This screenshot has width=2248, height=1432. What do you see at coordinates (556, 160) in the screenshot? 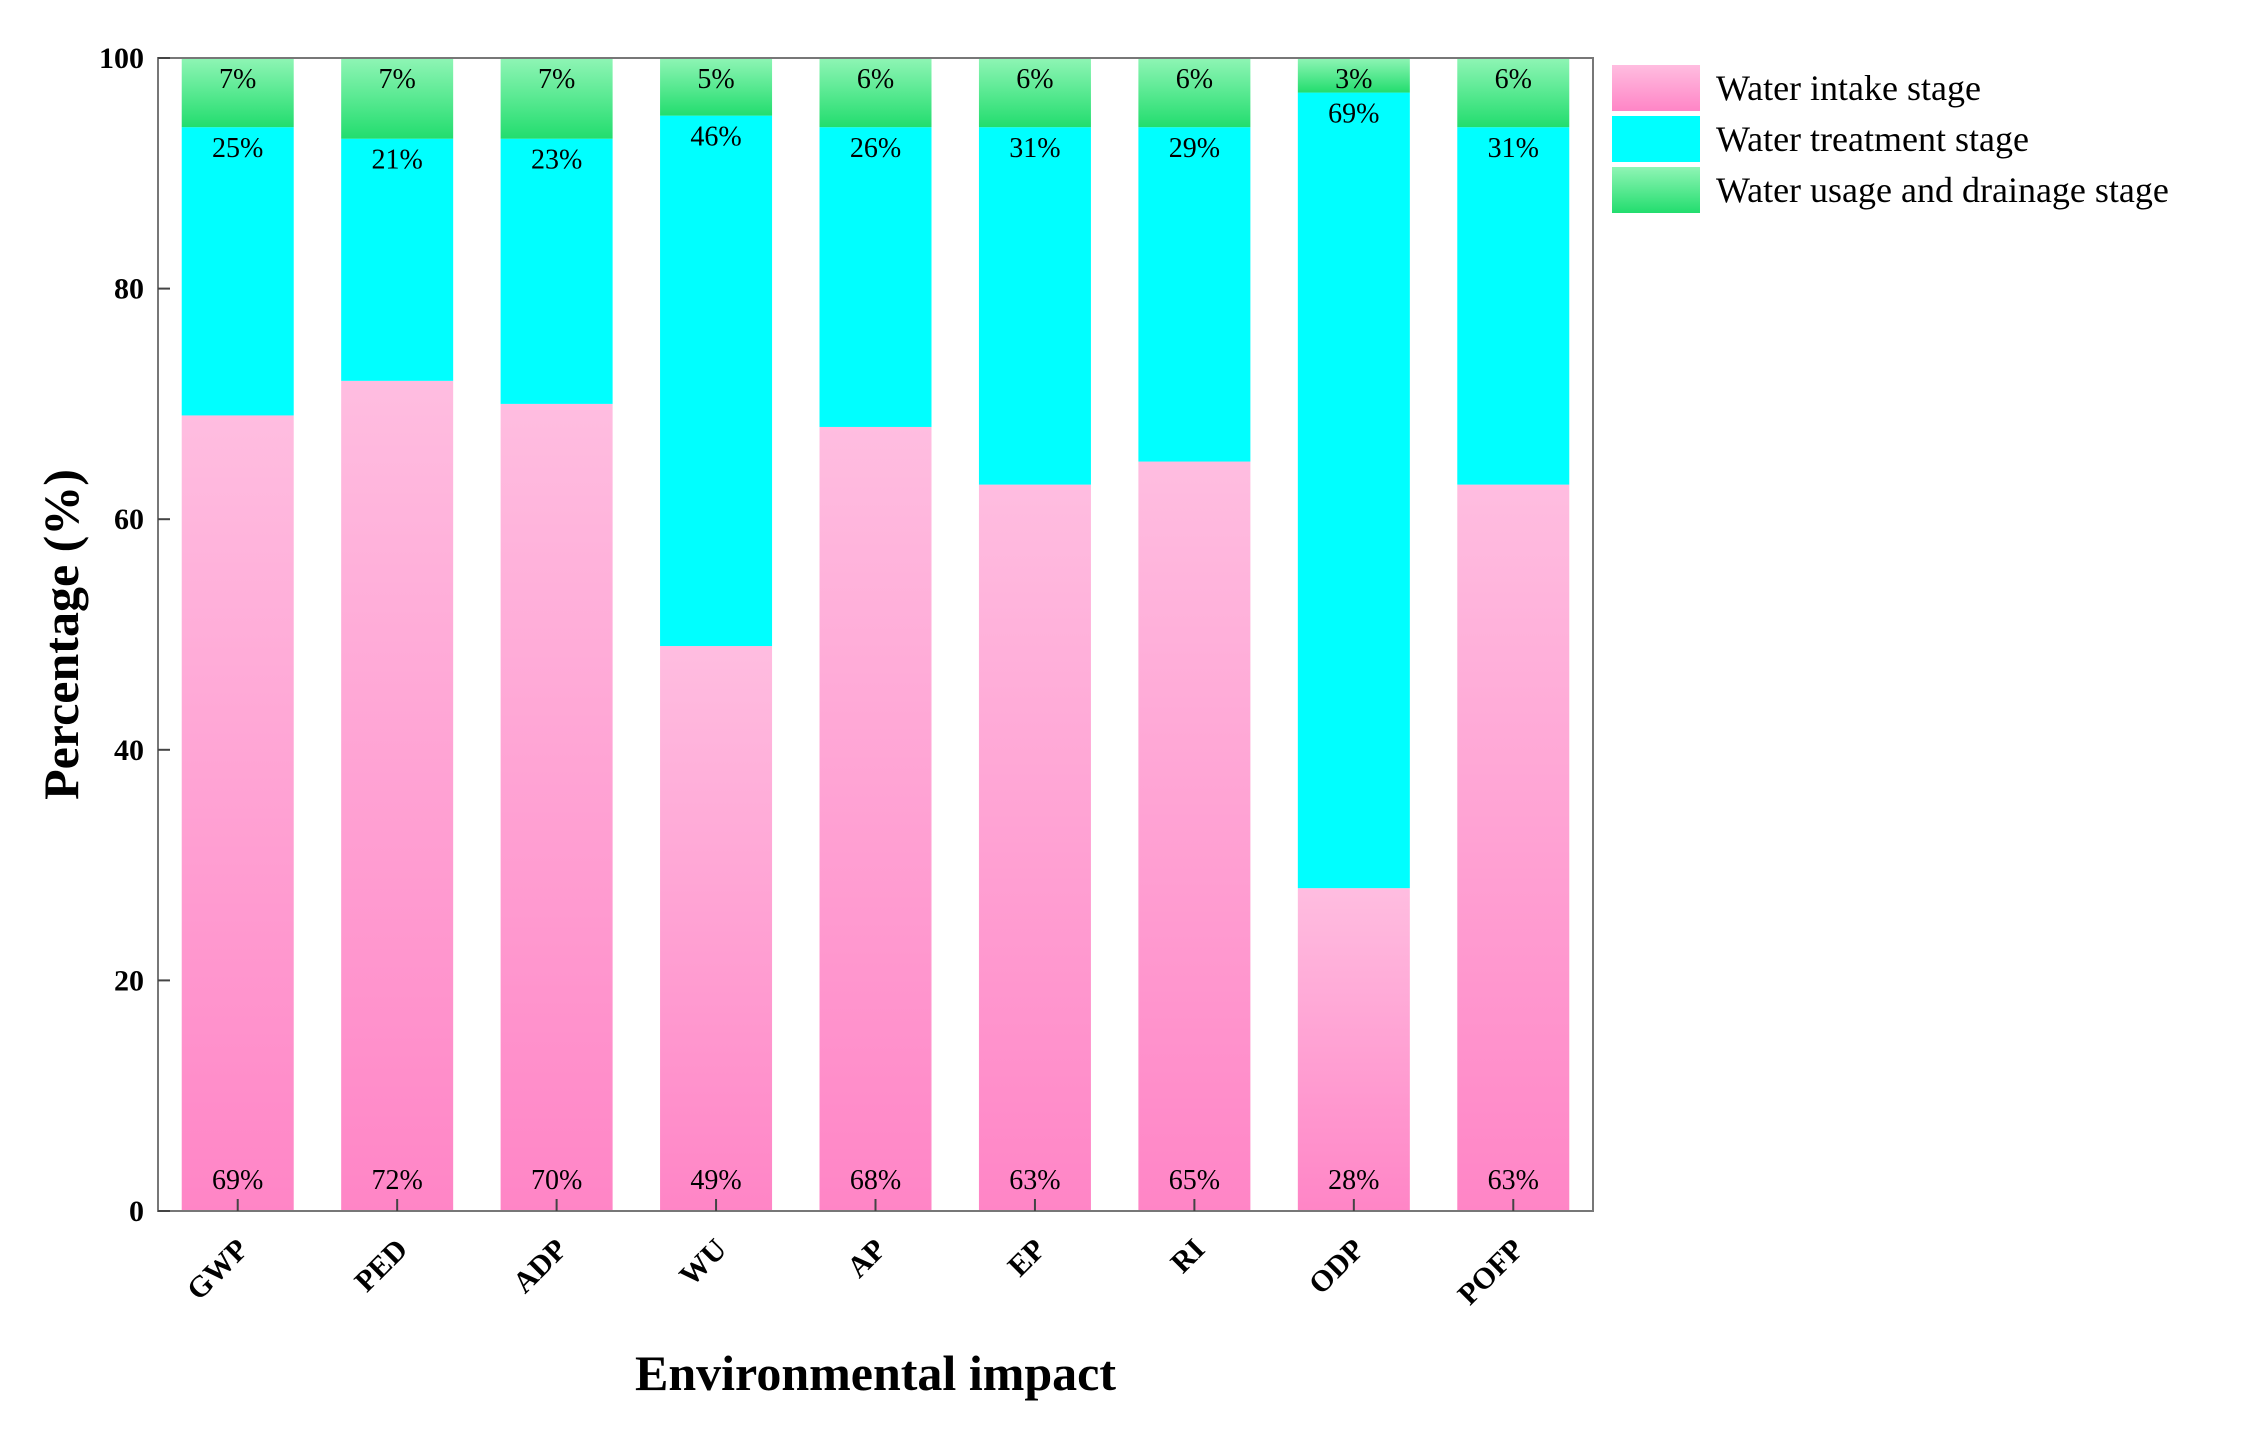
I see `bar-label-adp-series-2: 23%` at bounding box center [556, 160].